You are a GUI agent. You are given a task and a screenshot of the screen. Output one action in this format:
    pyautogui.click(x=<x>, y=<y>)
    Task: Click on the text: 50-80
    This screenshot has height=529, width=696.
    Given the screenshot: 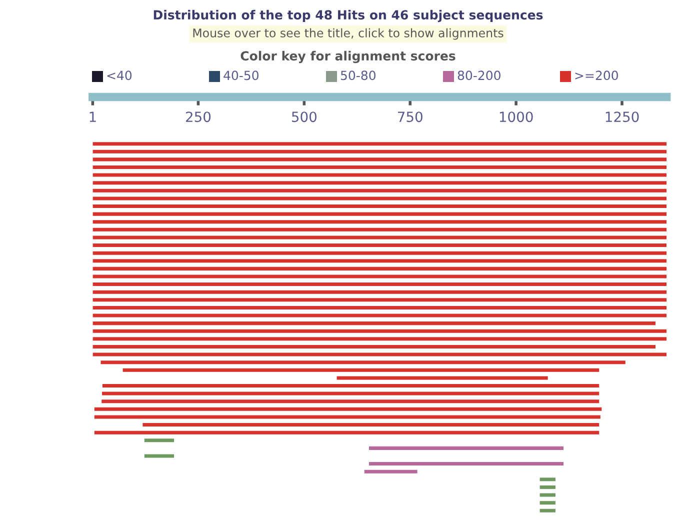 What is the action you would take?
    pyautogui.click(x=358, y=75)
    